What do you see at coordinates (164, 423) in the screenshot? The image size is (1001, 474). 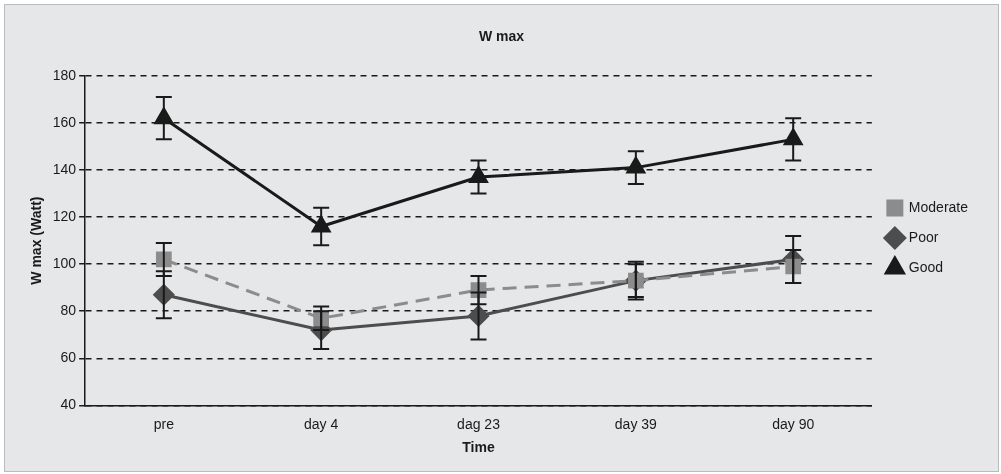 I see `x-tick-label: pre` at bounding box center [164, 423].